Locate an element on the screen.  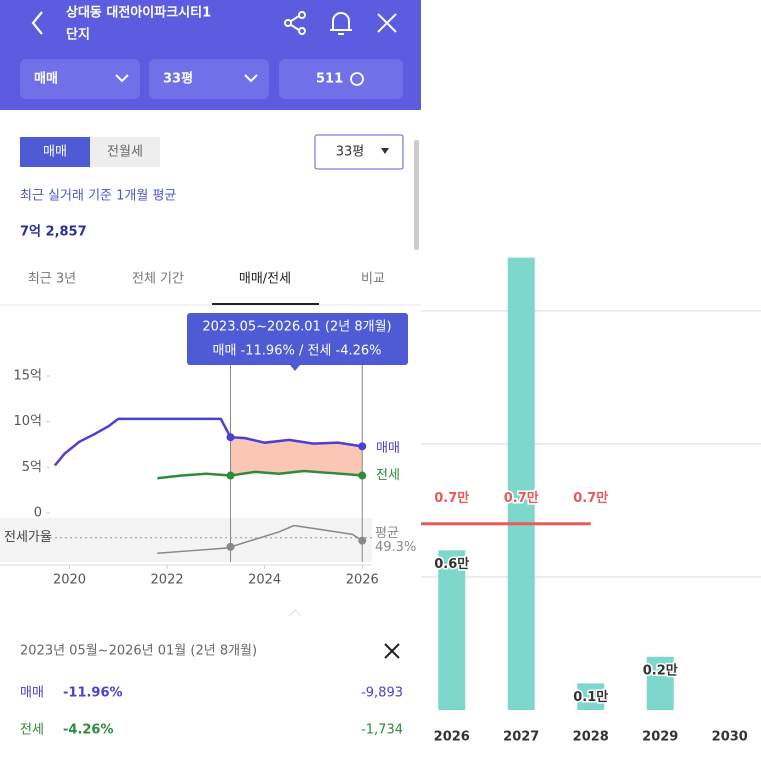
title: 단지 is located at coordinates (78, 35).